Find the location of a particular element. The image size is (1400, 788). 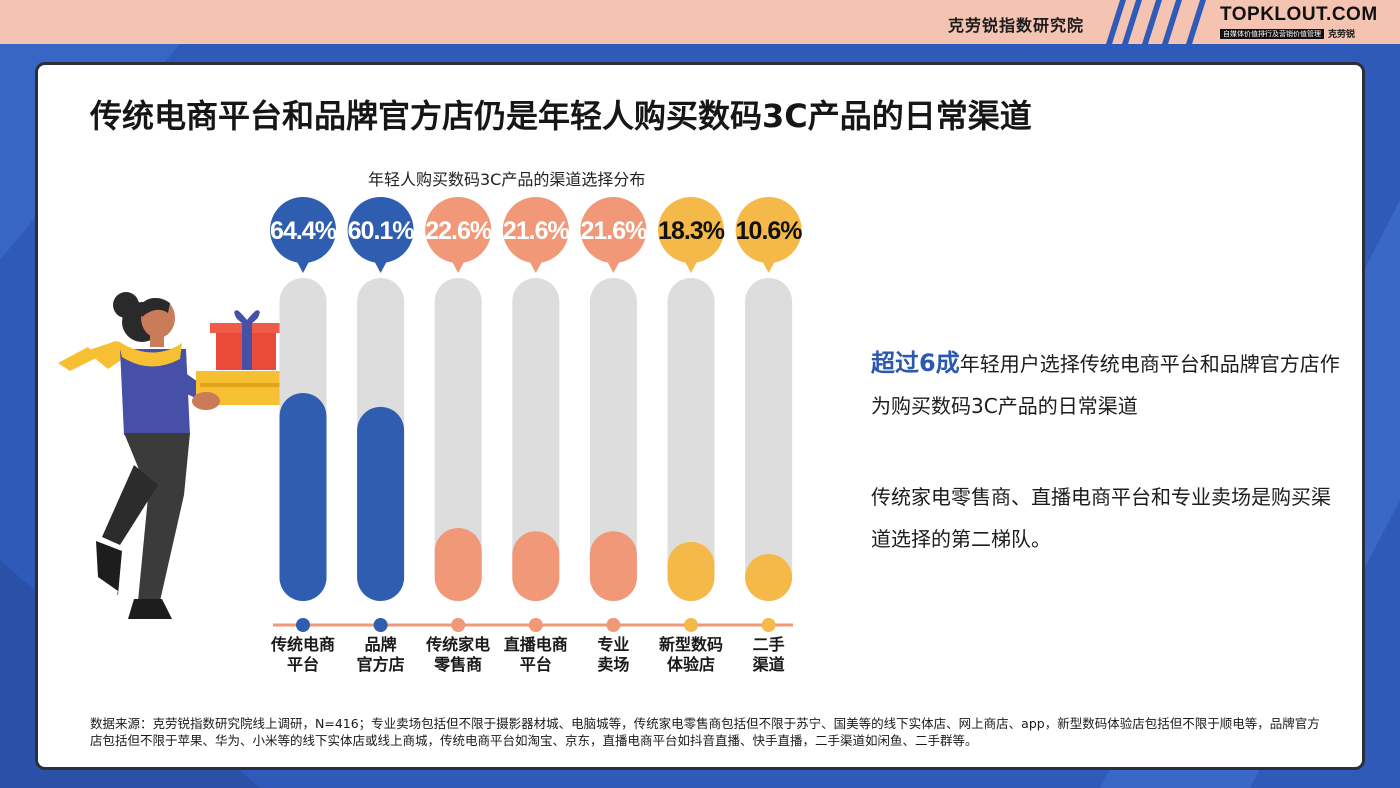

category-label-line: 传统电商 is located at coordinates (302, 644).